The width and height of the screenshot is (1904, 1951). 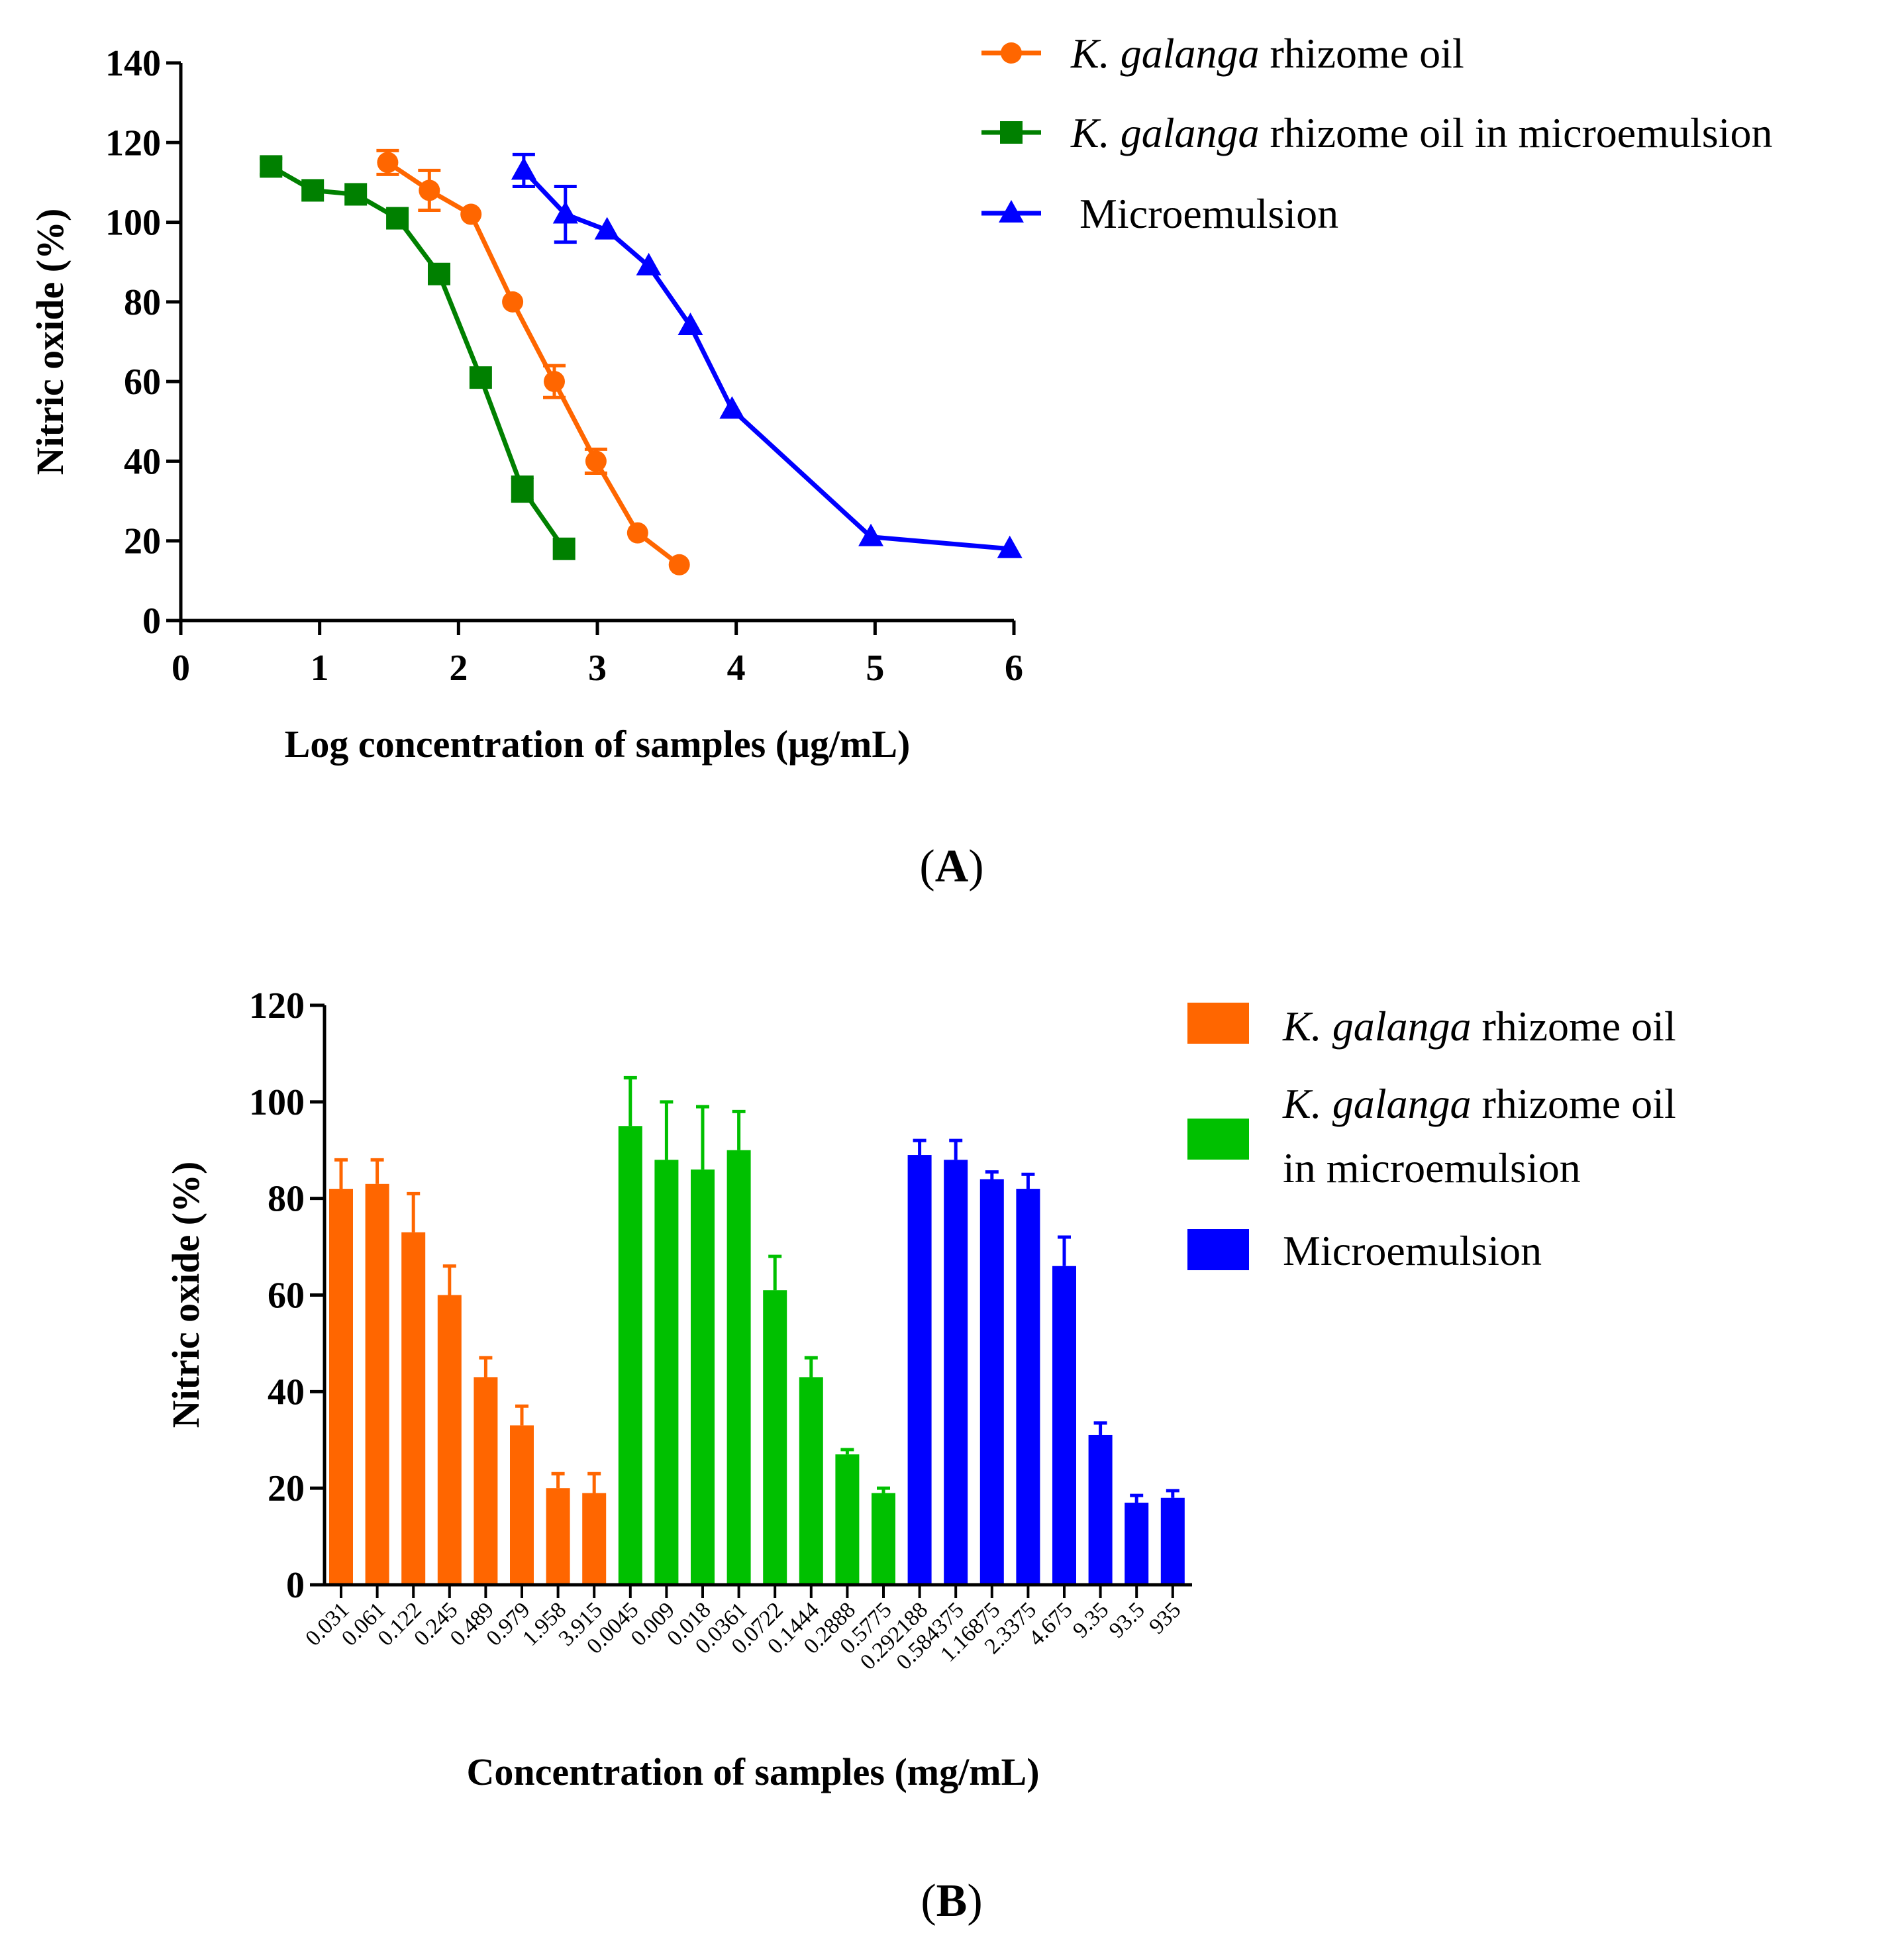 What do you see at coordinates (458, 668) in the screenshot?
I see `panel-a-x-tick-label: 2` at bounding box center [458, 668].